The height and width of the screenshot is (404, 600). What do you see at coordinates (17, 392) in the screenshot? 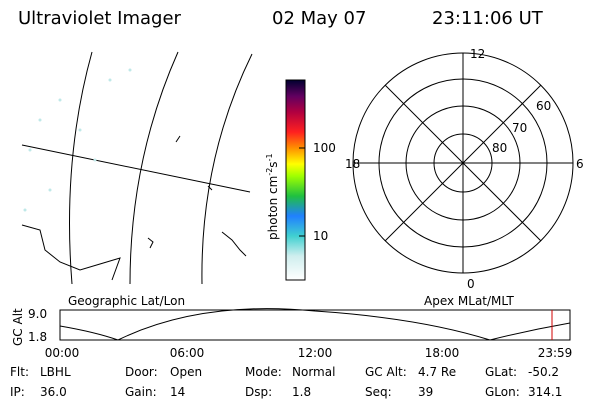
I see `field-label: IP:` at bounding box center [17, 392].